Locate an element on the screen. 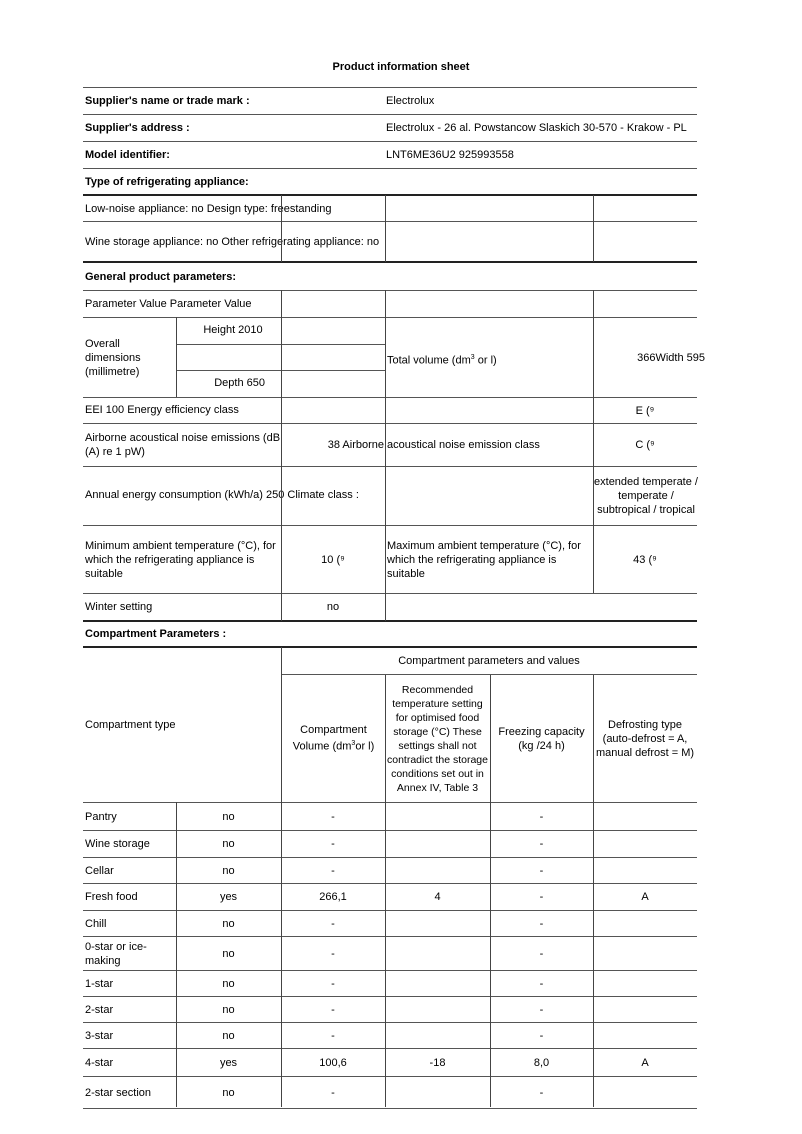  compartment-name: Wine storage is located at coordinates (117, 844).